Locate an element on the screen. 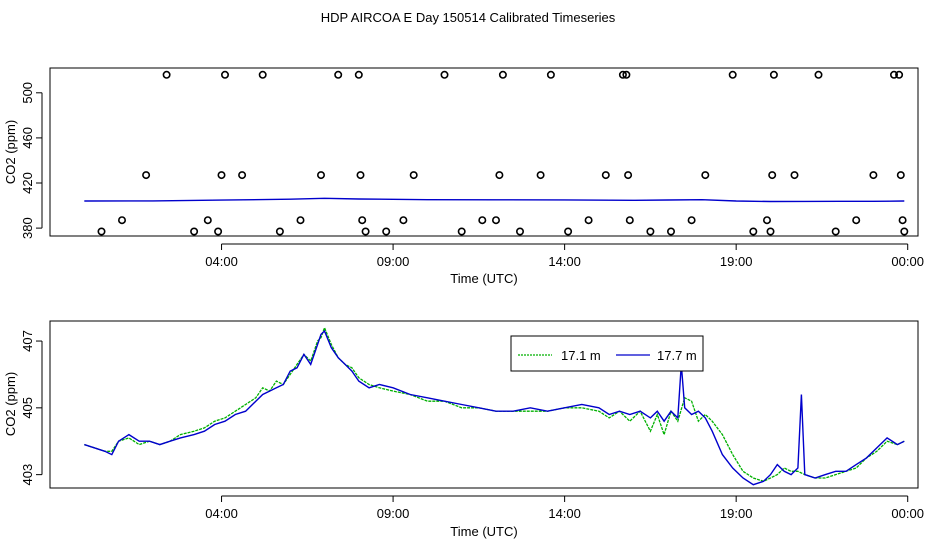 The image size is (936, 540). scatter-x-tick-label: 14:00 is located at coordinates (564, 261).